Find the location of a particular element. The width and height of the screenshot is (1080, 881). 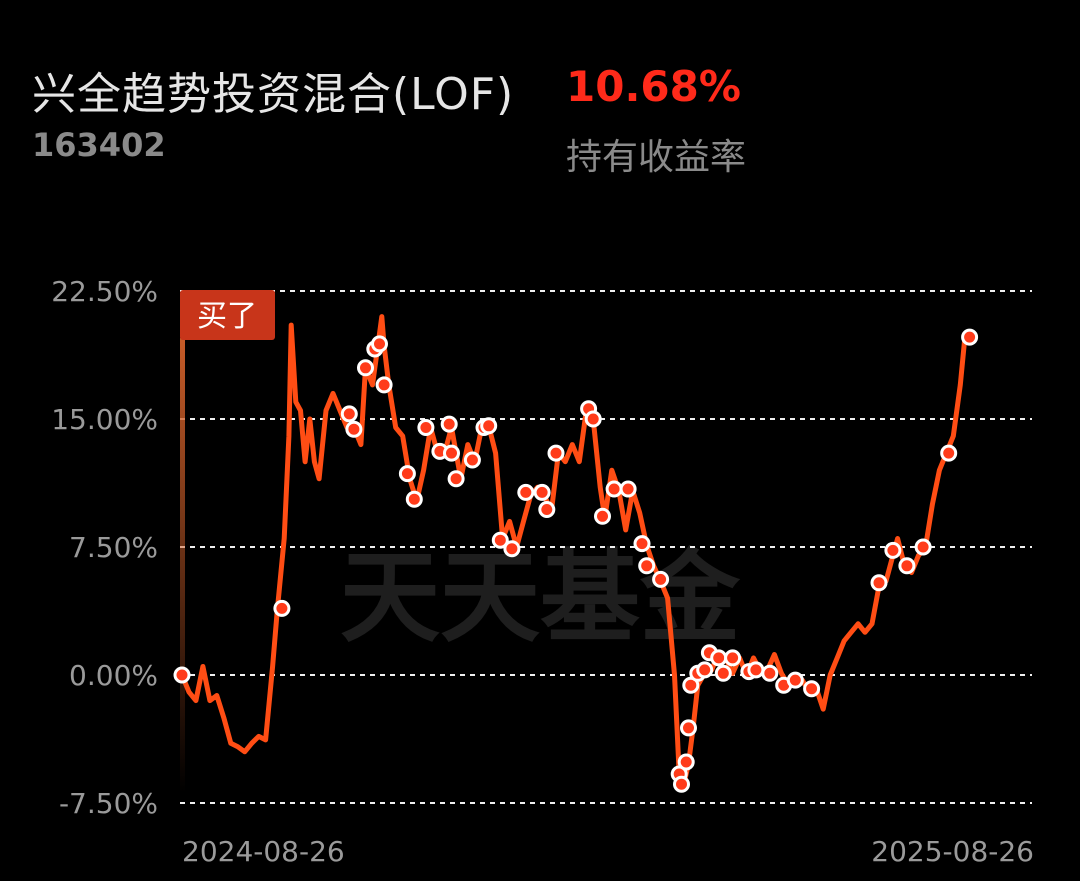

y-axis: 22.50% 15.00% 7.50% 0.00% -7.50% is located at coordinates (104, 547).